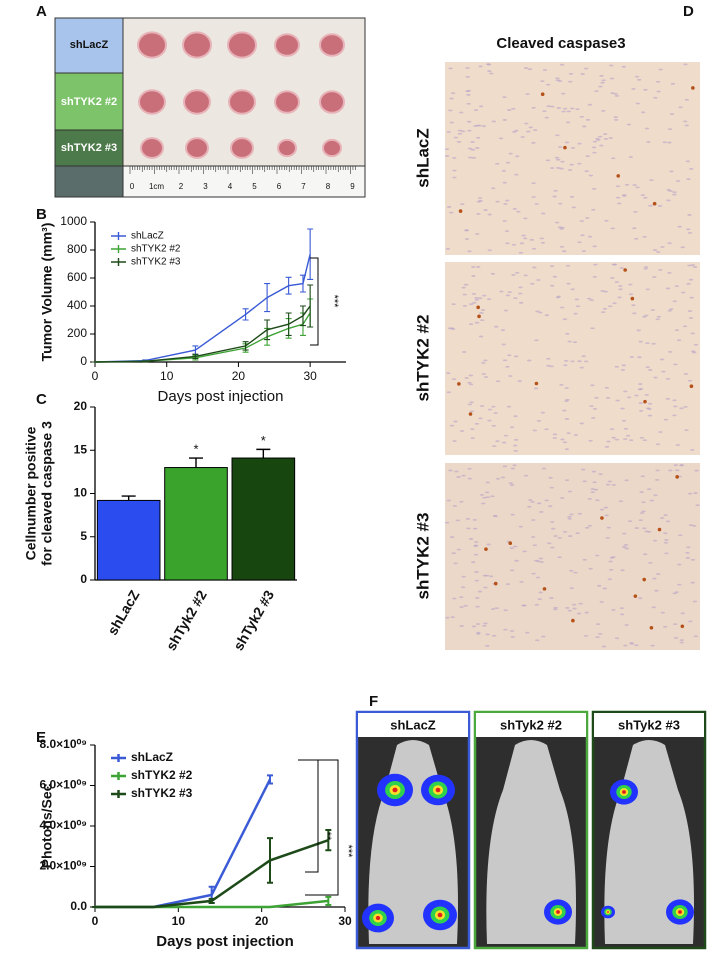 Image resolution: width=709 pixels, height=959 pixels. Describe the element at coordinates (413, 725) in the screenshot. I see `label-strip` at that location.